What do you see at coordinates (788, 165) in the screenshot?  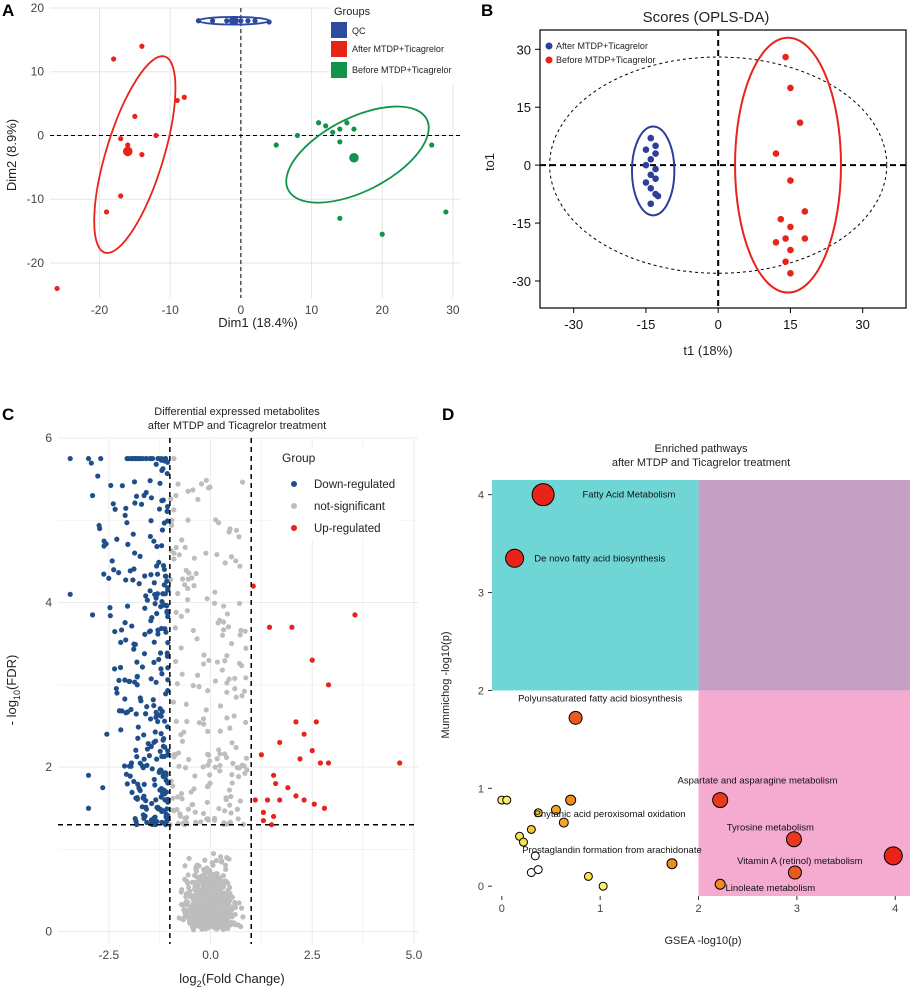 I see `group-ellipse` at bounding box center [788, 165].